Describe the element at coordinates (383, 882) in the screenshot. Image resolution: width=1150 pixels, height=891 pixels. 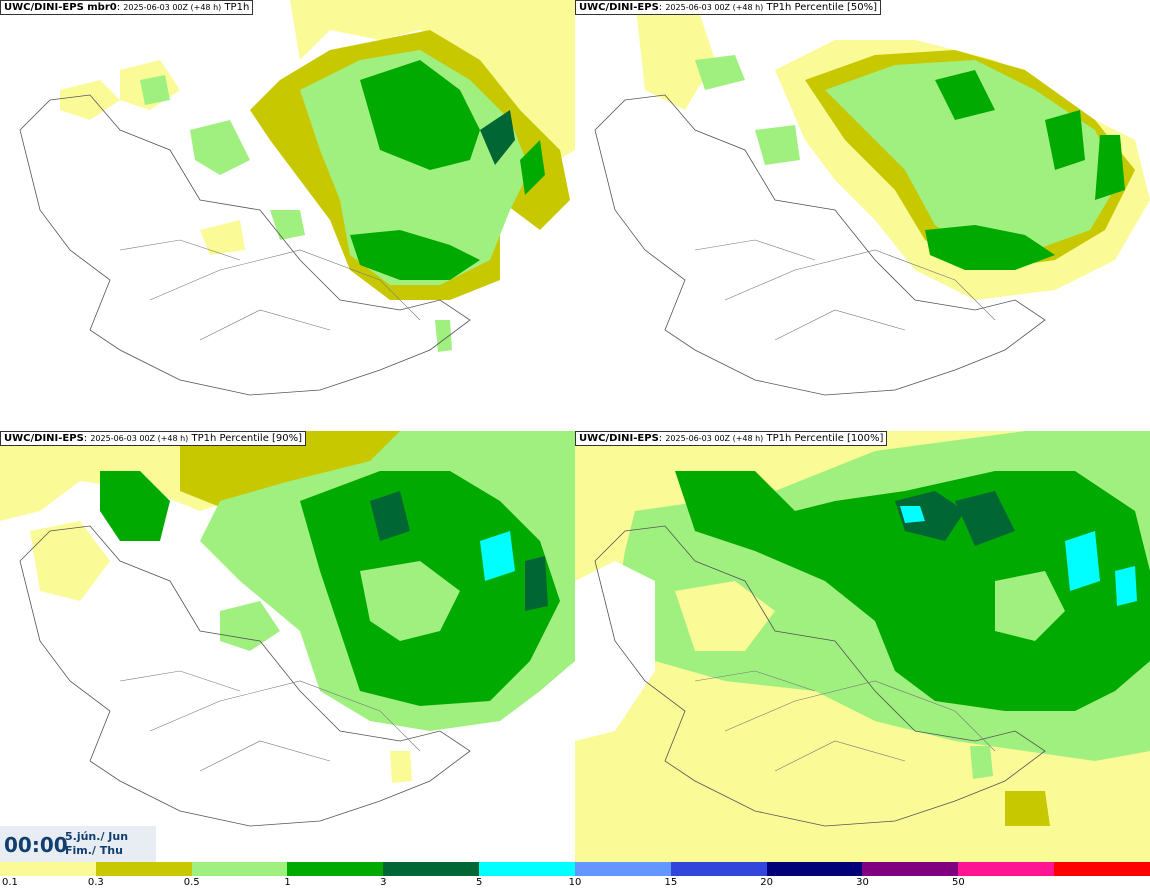
I see `legend-label: 3` at that location.